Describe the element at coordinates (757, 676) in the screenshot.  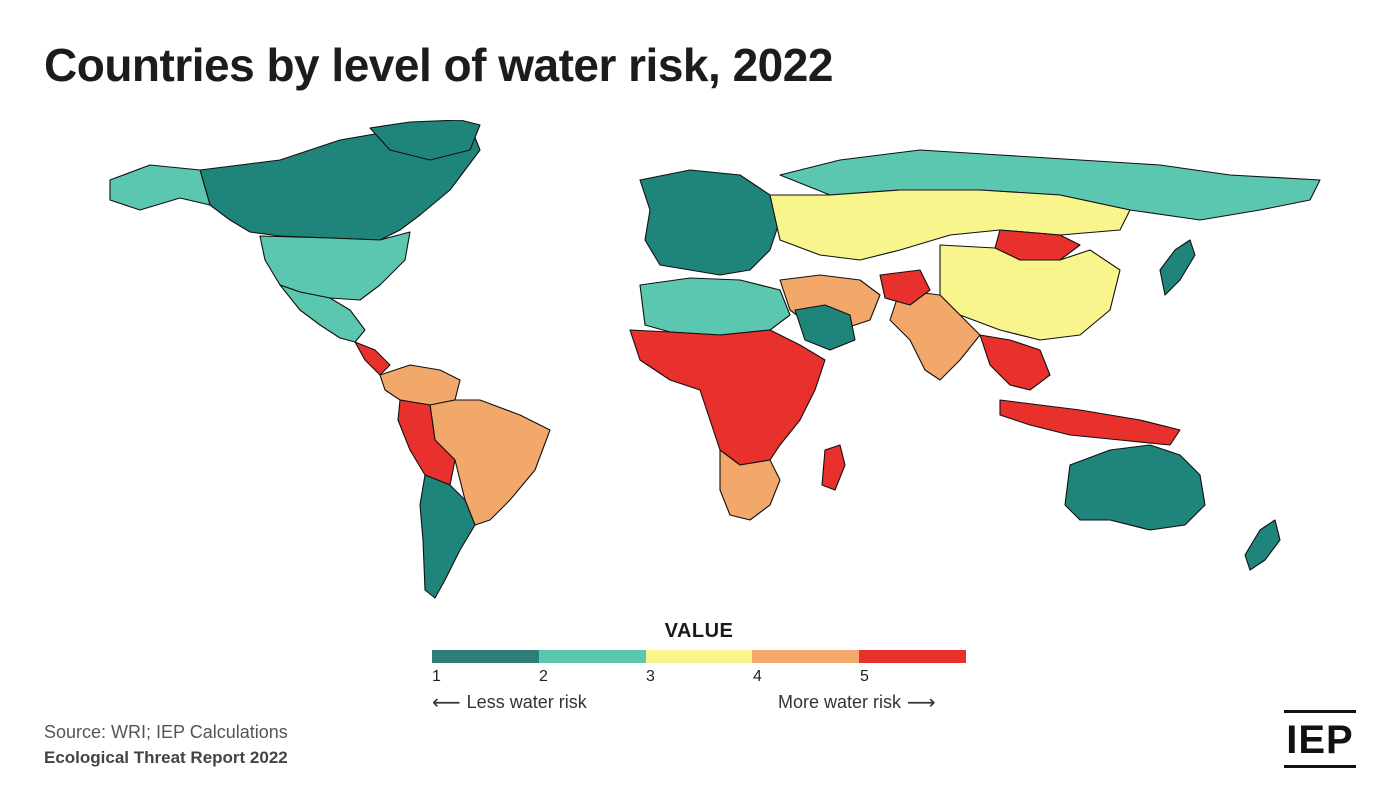
I see `legend-tick-4: 4` at that location.